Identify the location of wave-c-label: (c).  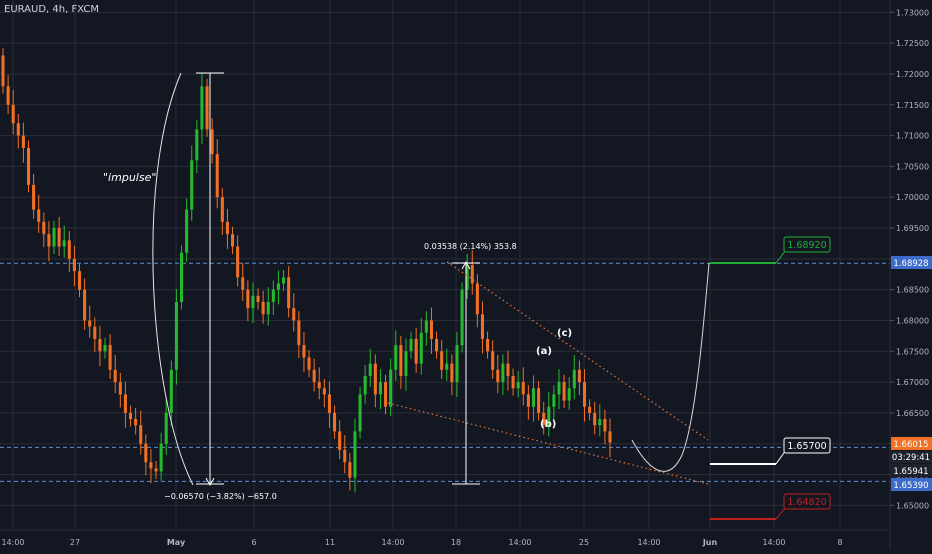
(564, 333).